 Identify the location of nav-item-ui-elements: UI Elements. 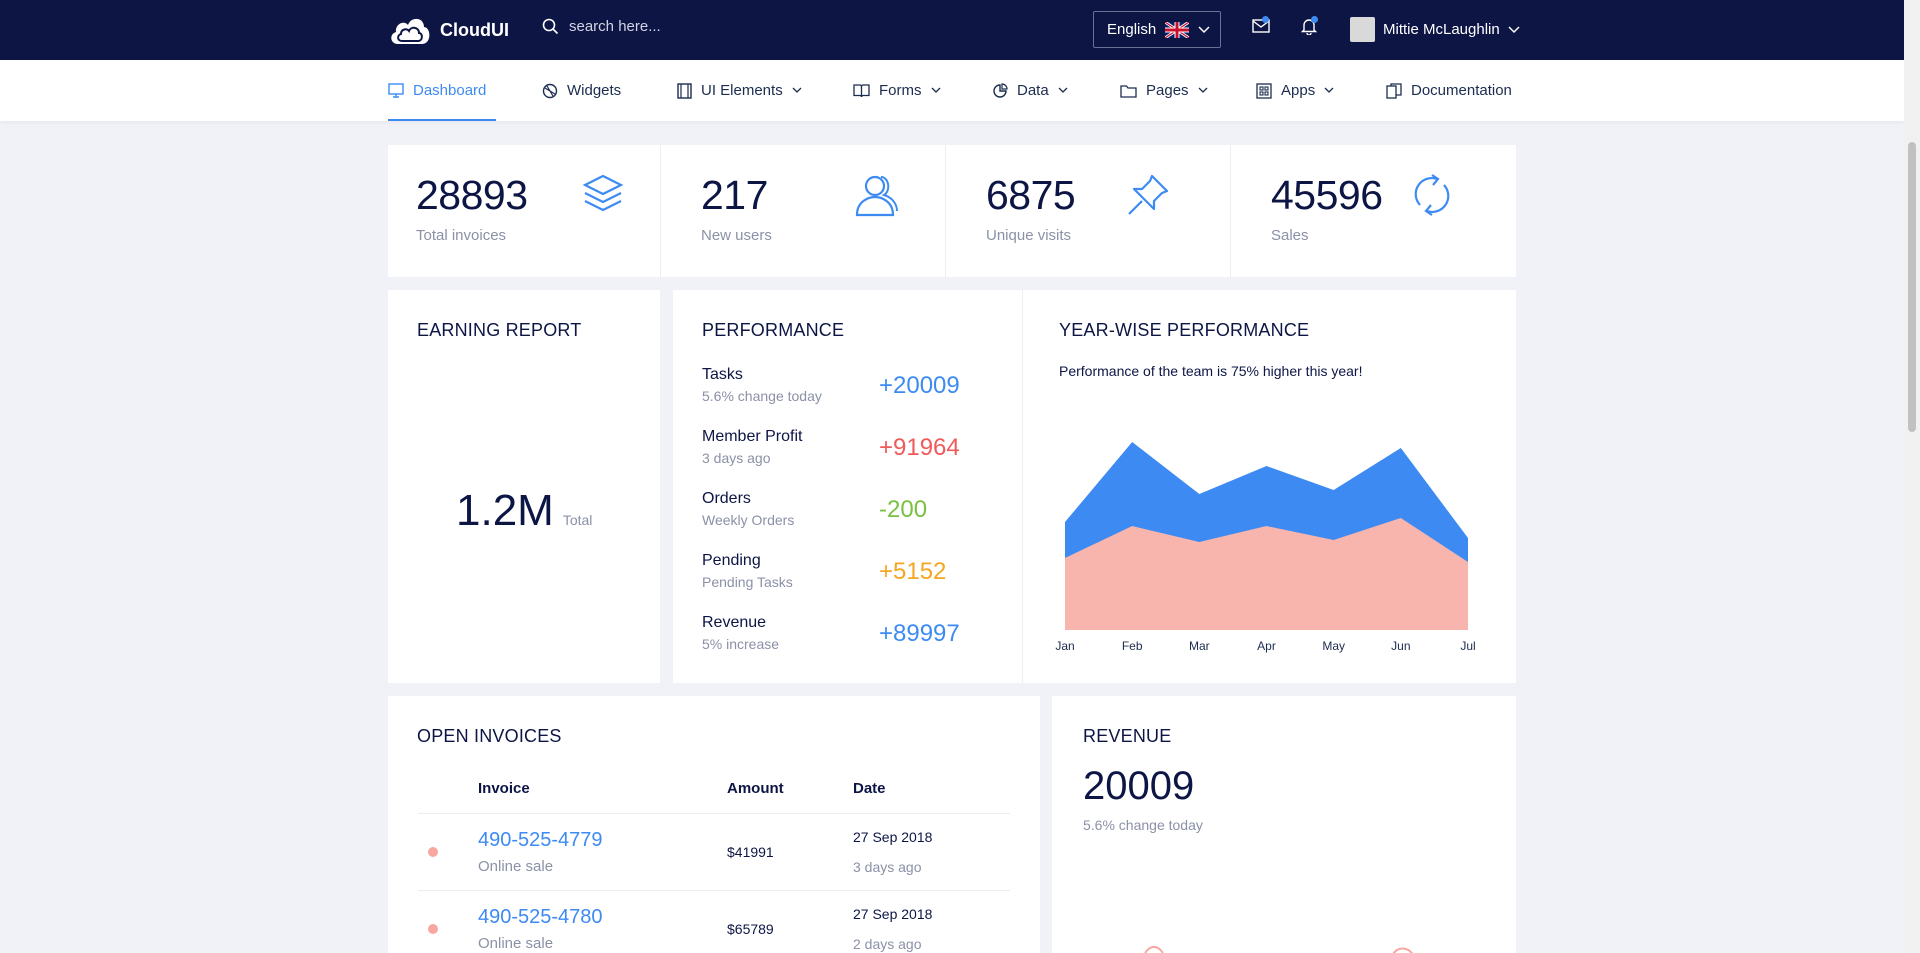
(739, 90).